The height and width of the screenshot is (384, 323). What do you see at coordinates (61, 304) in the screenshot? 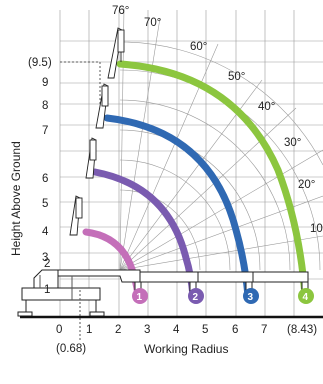
I see `machine-base` at bounding box center [61, 304].